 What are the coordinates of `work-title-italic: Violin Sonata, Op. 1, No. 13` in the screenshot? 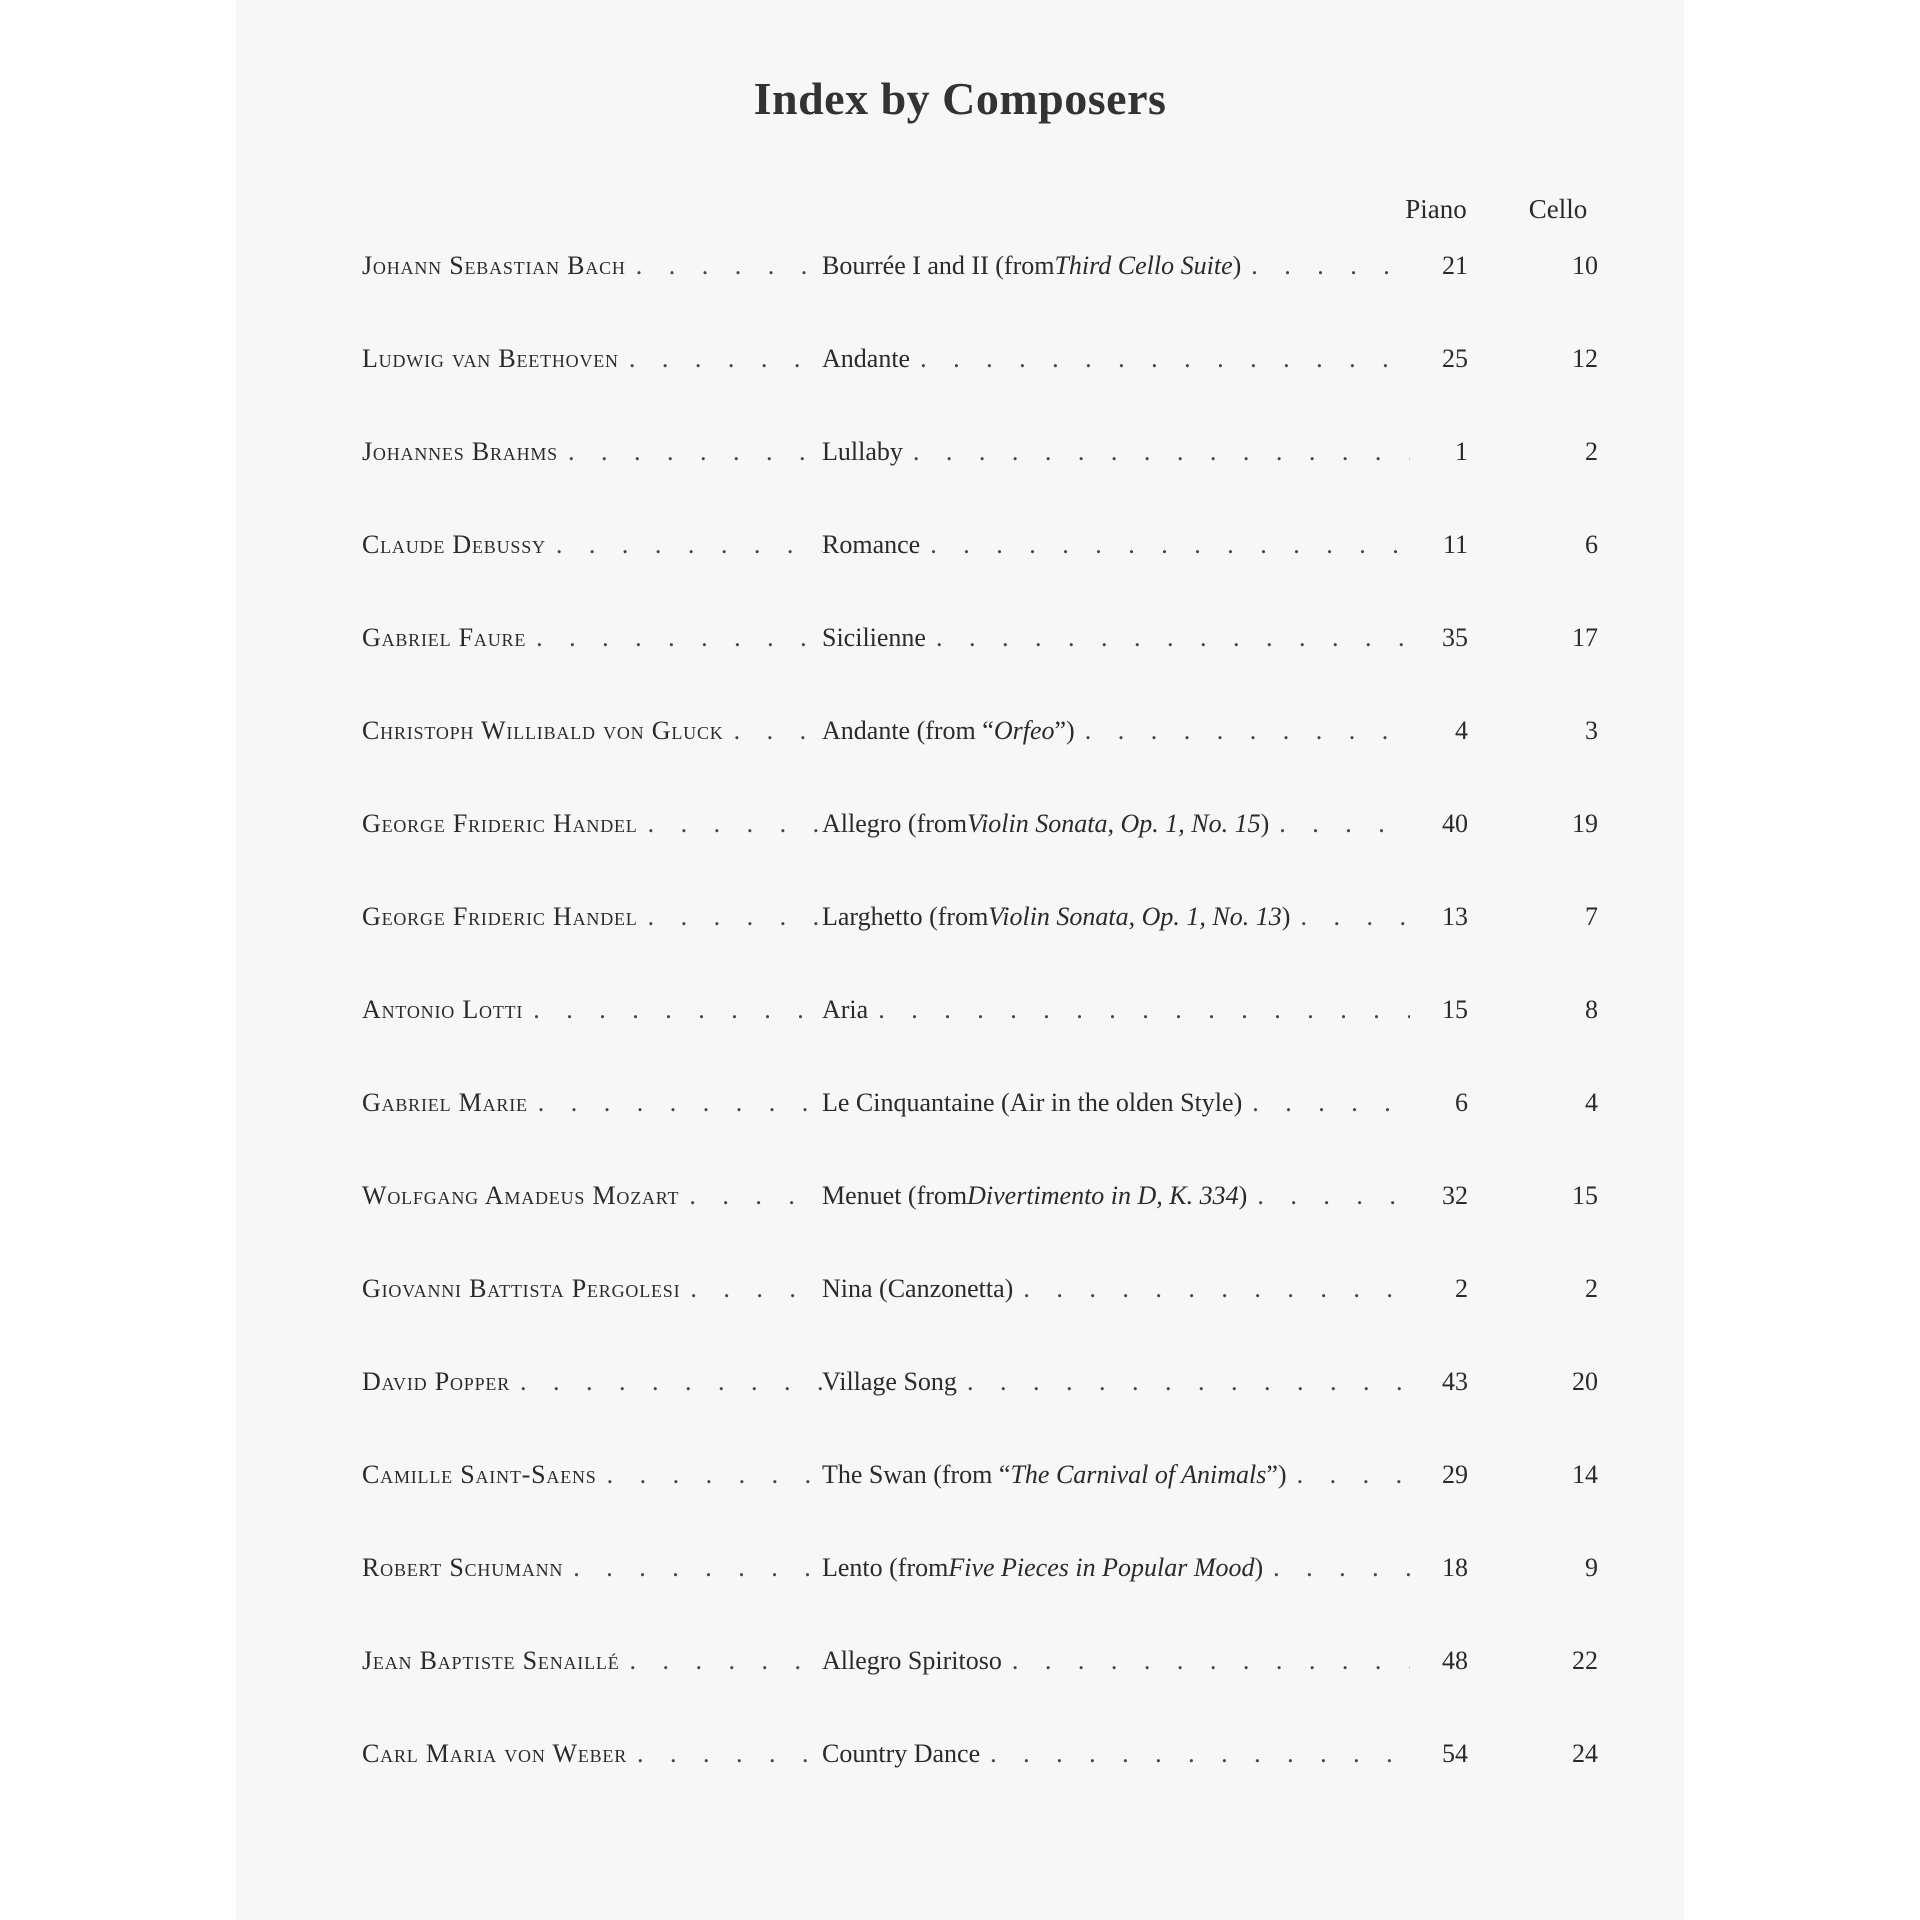 It's located at (1135, 916).